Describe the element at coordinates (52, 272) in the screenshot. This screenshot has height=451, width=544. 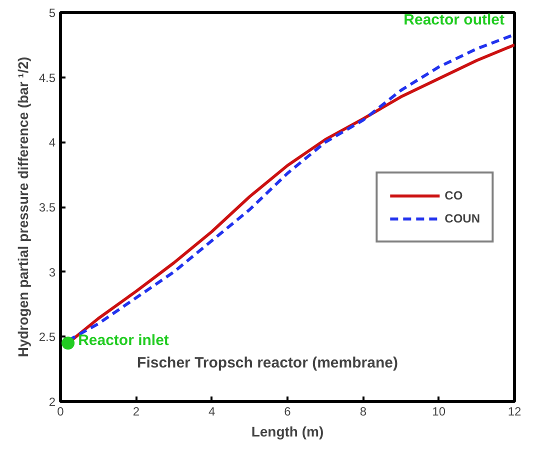
I see `y-tick-label: 3` at that location.